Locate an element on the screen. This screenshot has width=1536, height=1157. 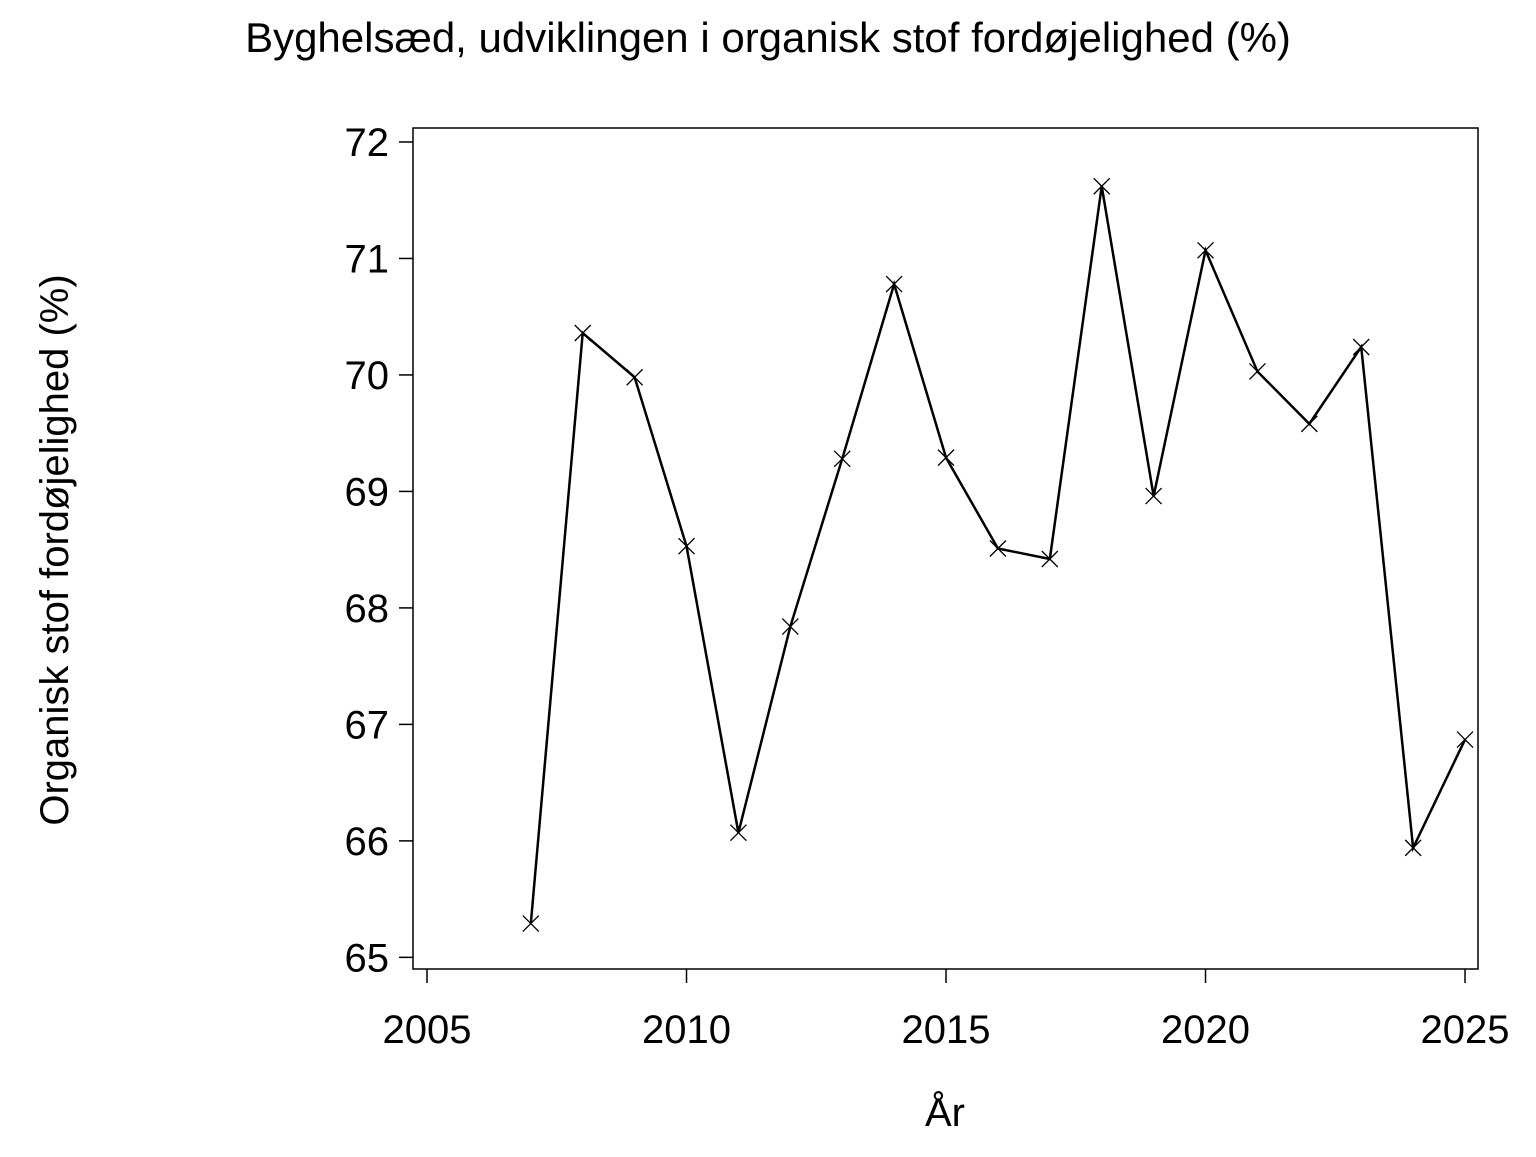
x-axis-label: År is located at coordinates (945, 1112).